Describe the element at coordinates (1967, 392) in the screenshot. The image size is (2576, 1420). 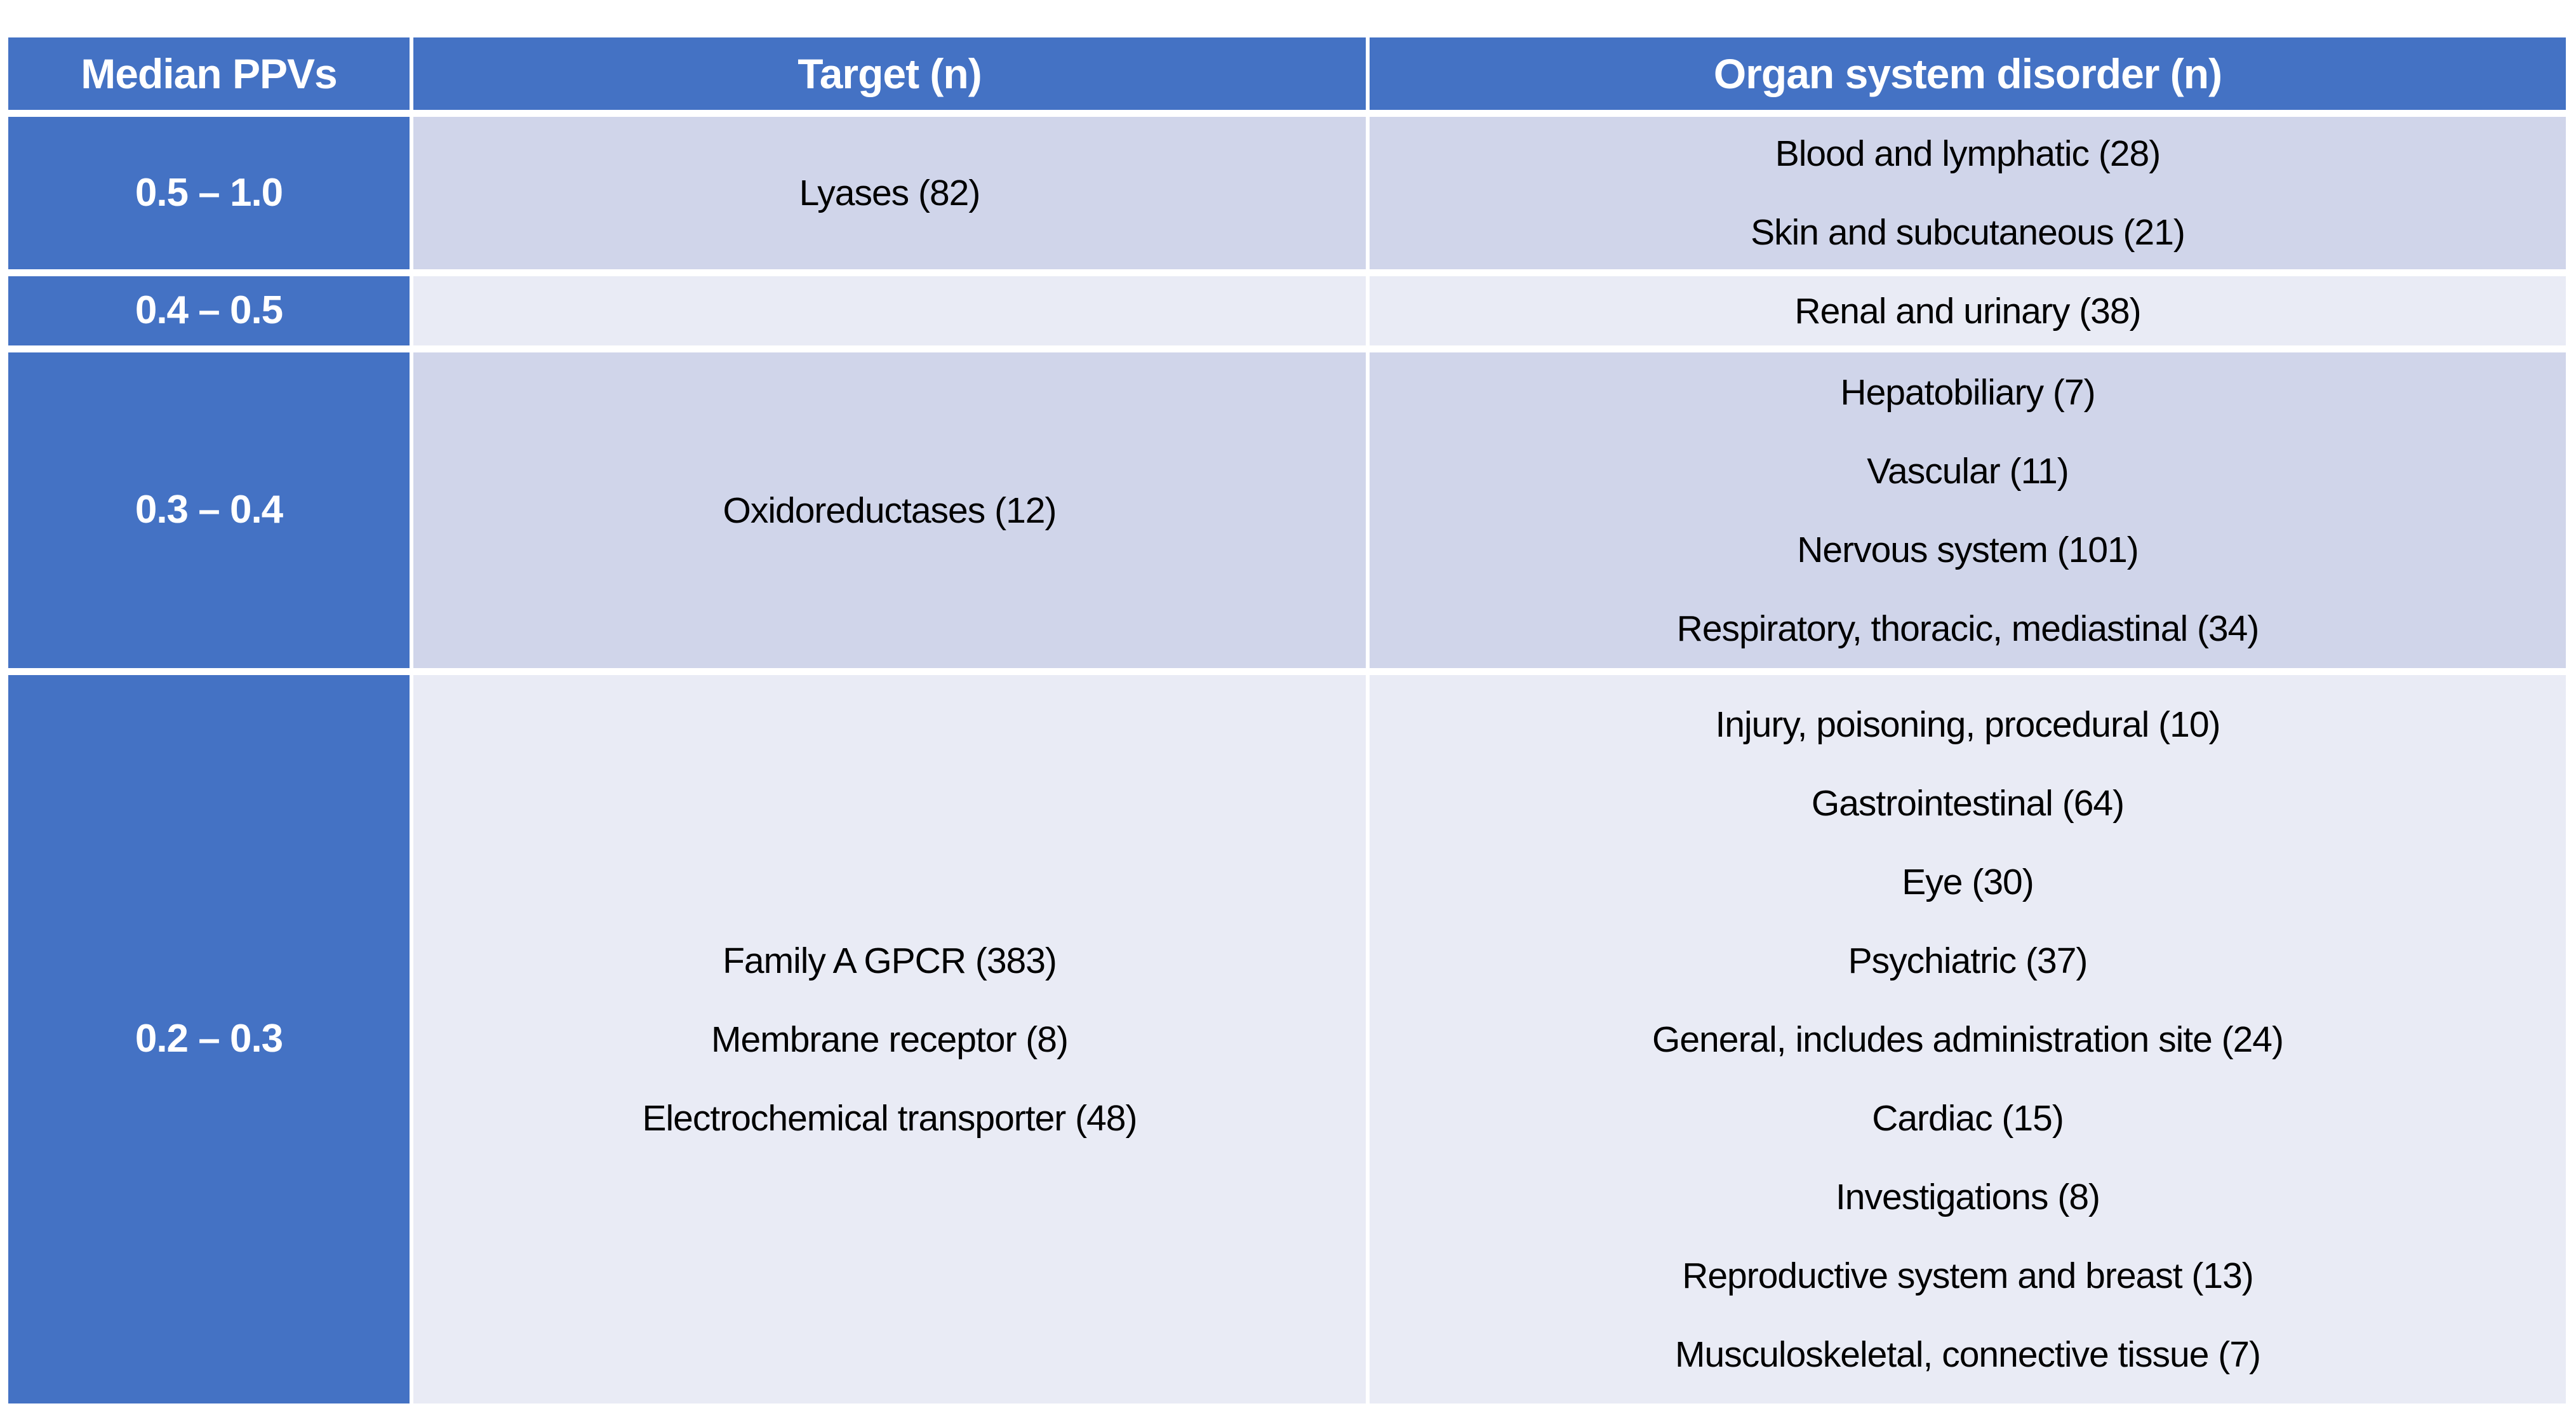
I see `cell-line: Hepatobiliary (7)` at that location.